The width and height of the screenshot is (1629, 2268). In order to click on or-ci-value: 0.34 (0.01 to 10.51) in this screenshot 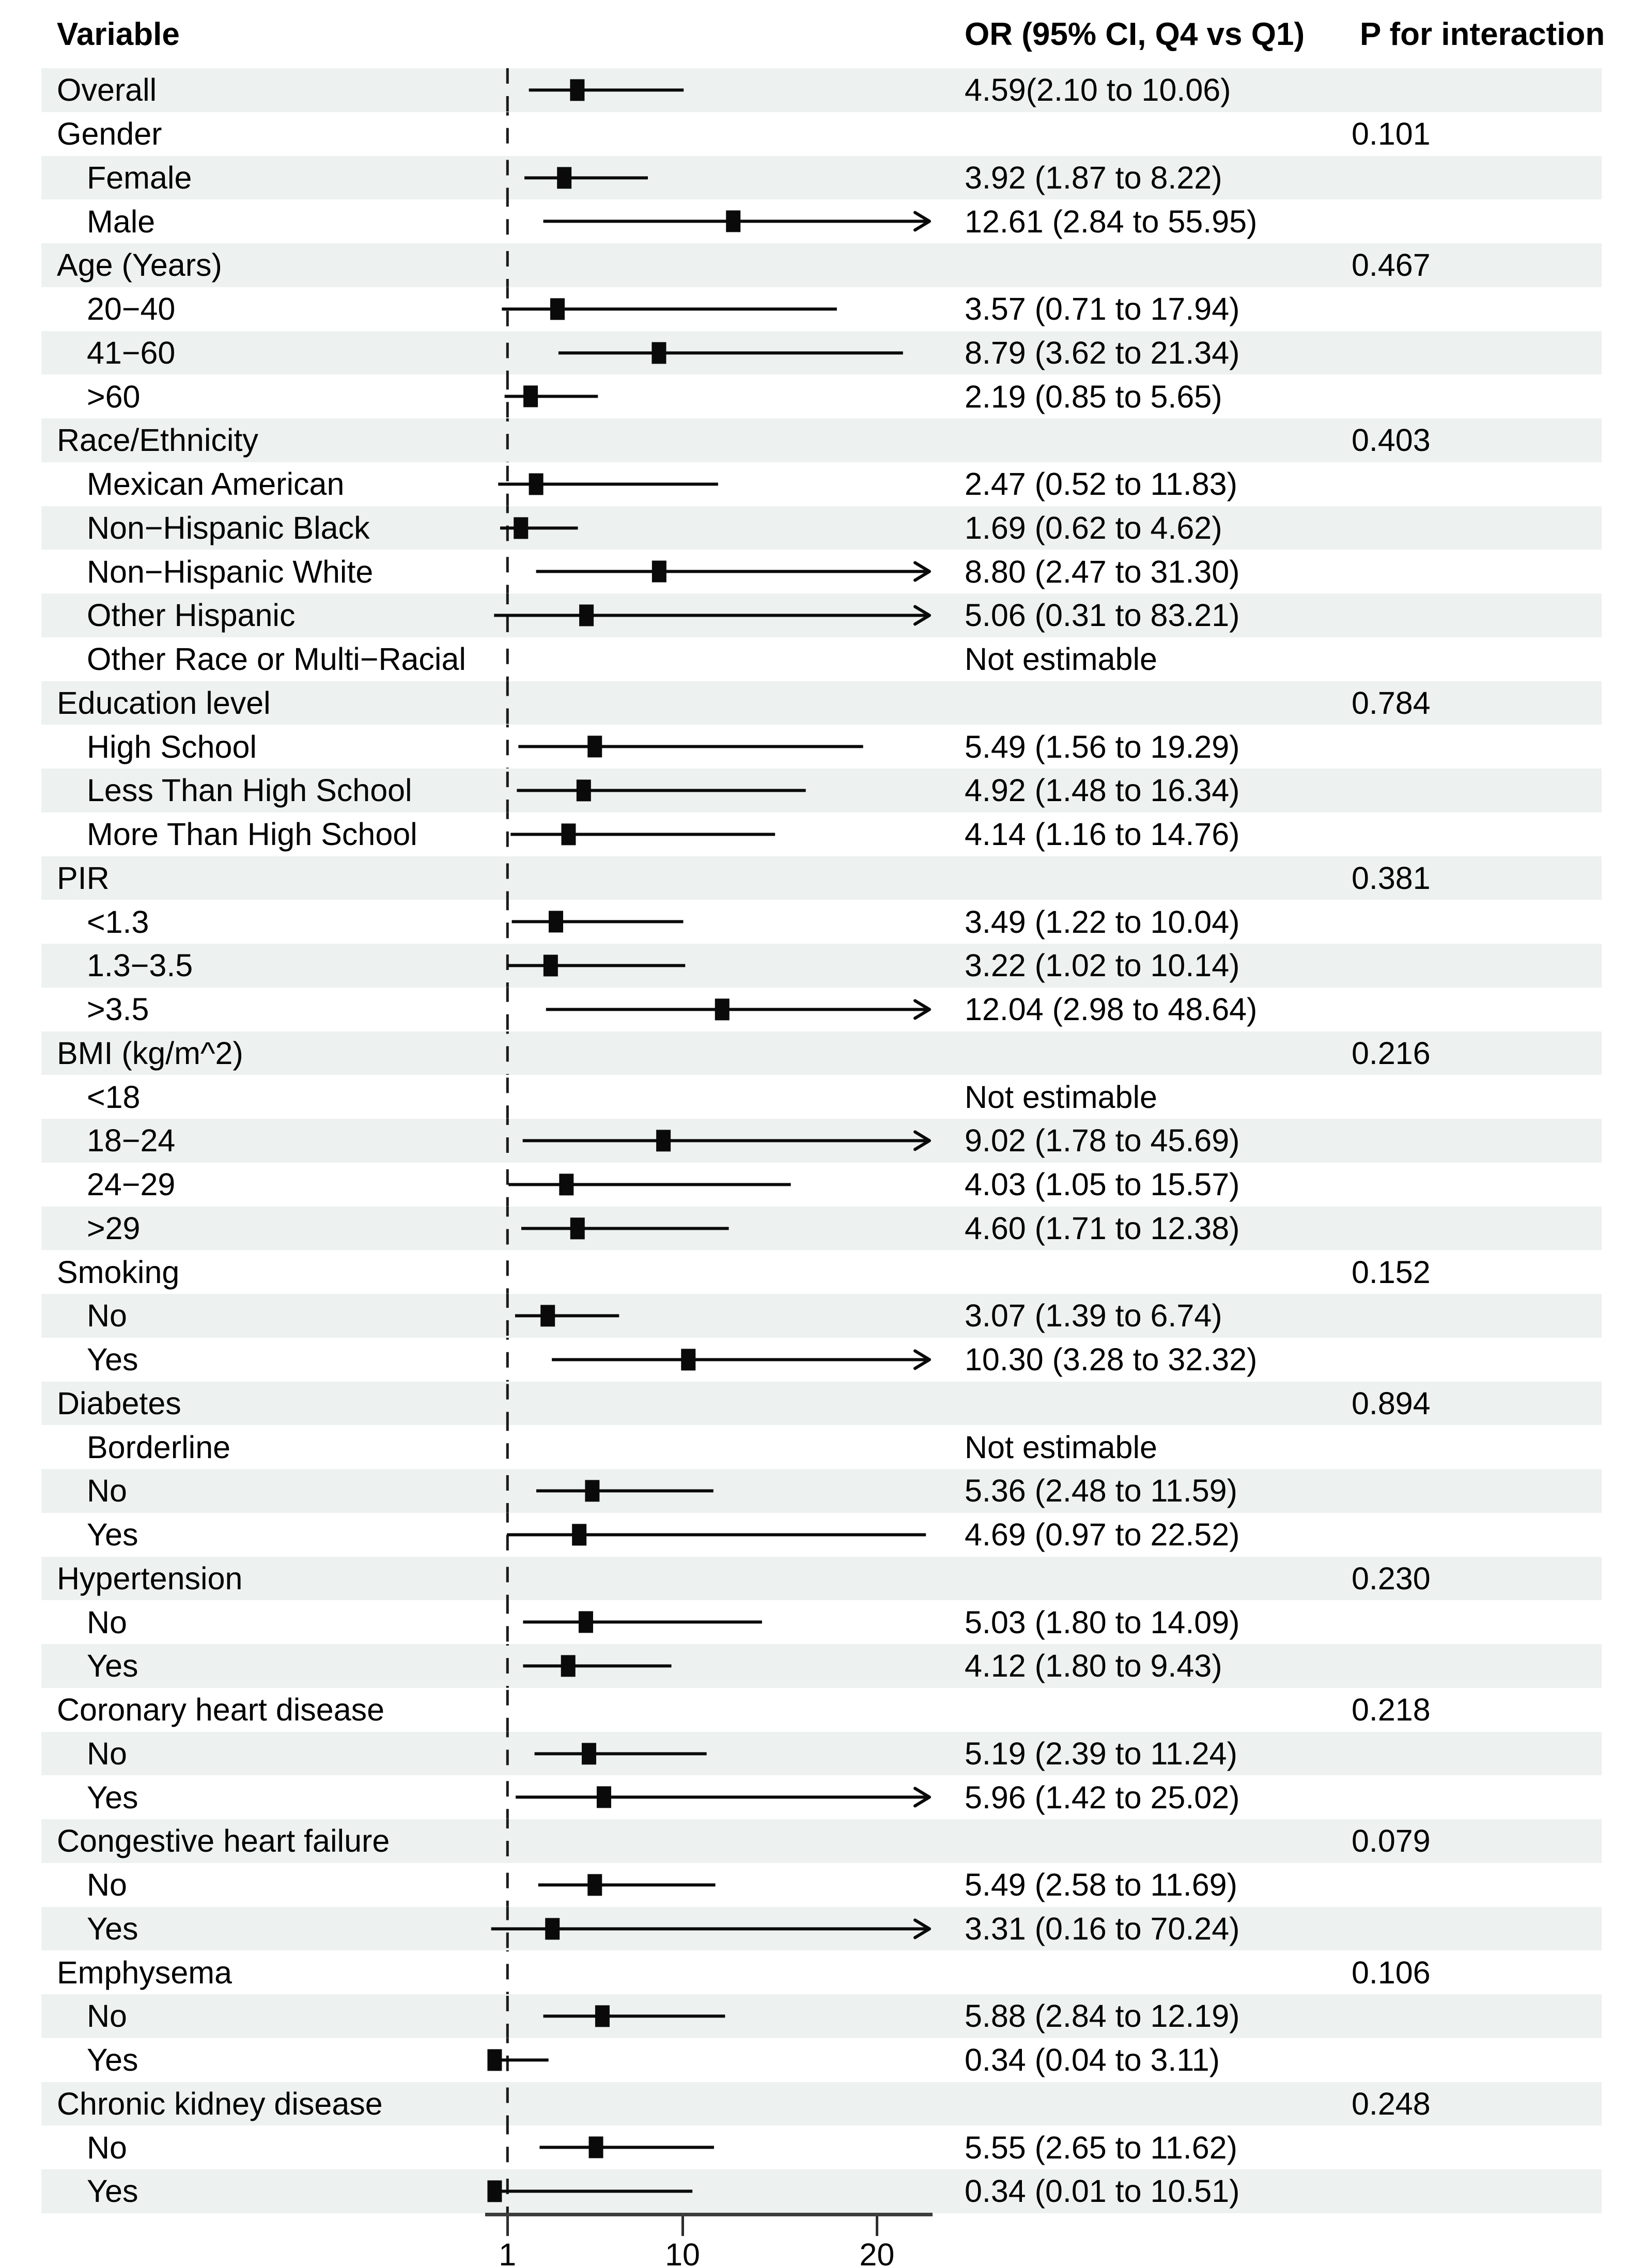, I will do `click(1102, 2191)`.